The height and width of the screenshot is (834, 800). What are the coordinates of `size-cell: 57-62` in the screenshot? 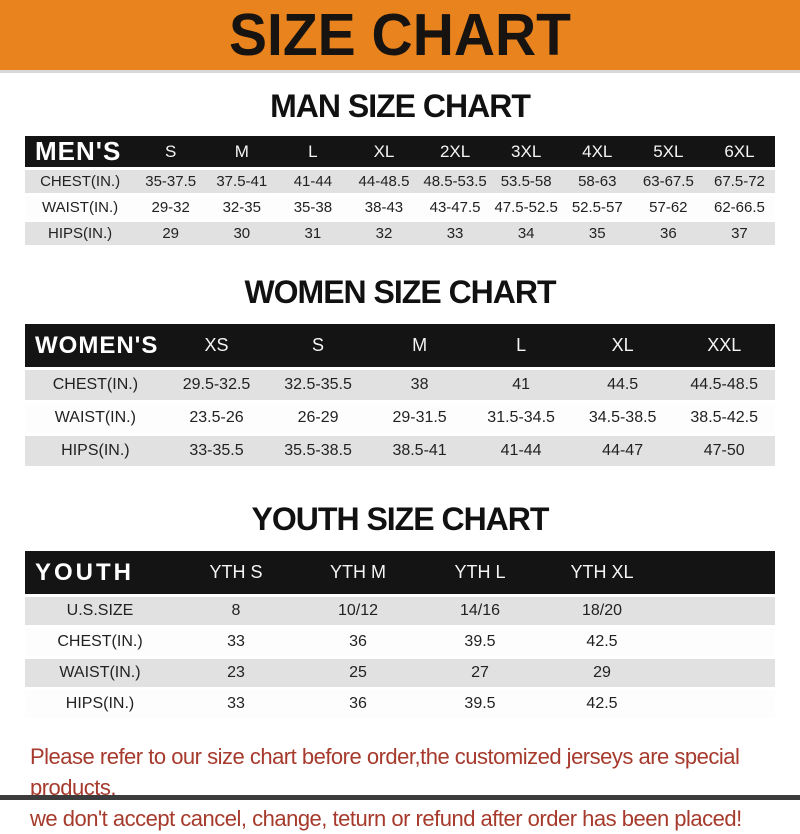 It's located at (668, 207).